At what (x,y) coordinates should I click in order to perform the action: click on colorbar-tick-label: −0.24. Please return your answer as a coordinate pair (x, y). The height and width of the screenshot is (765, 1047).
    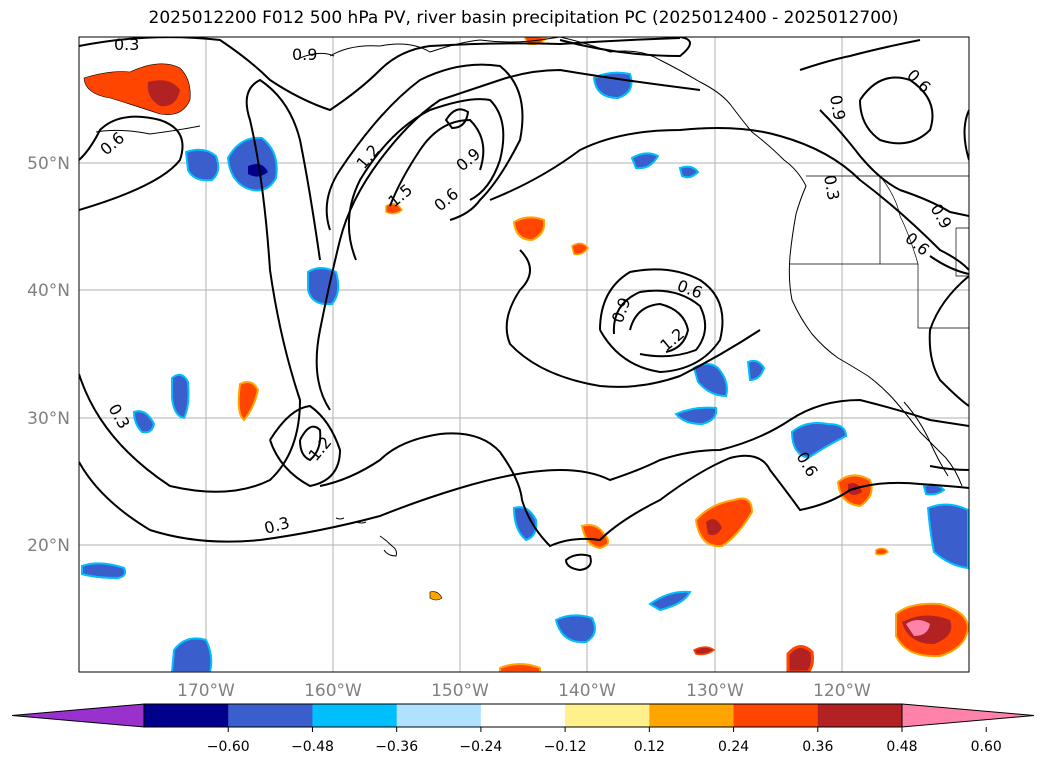
    Looking at the image, I should click on (480, 747).